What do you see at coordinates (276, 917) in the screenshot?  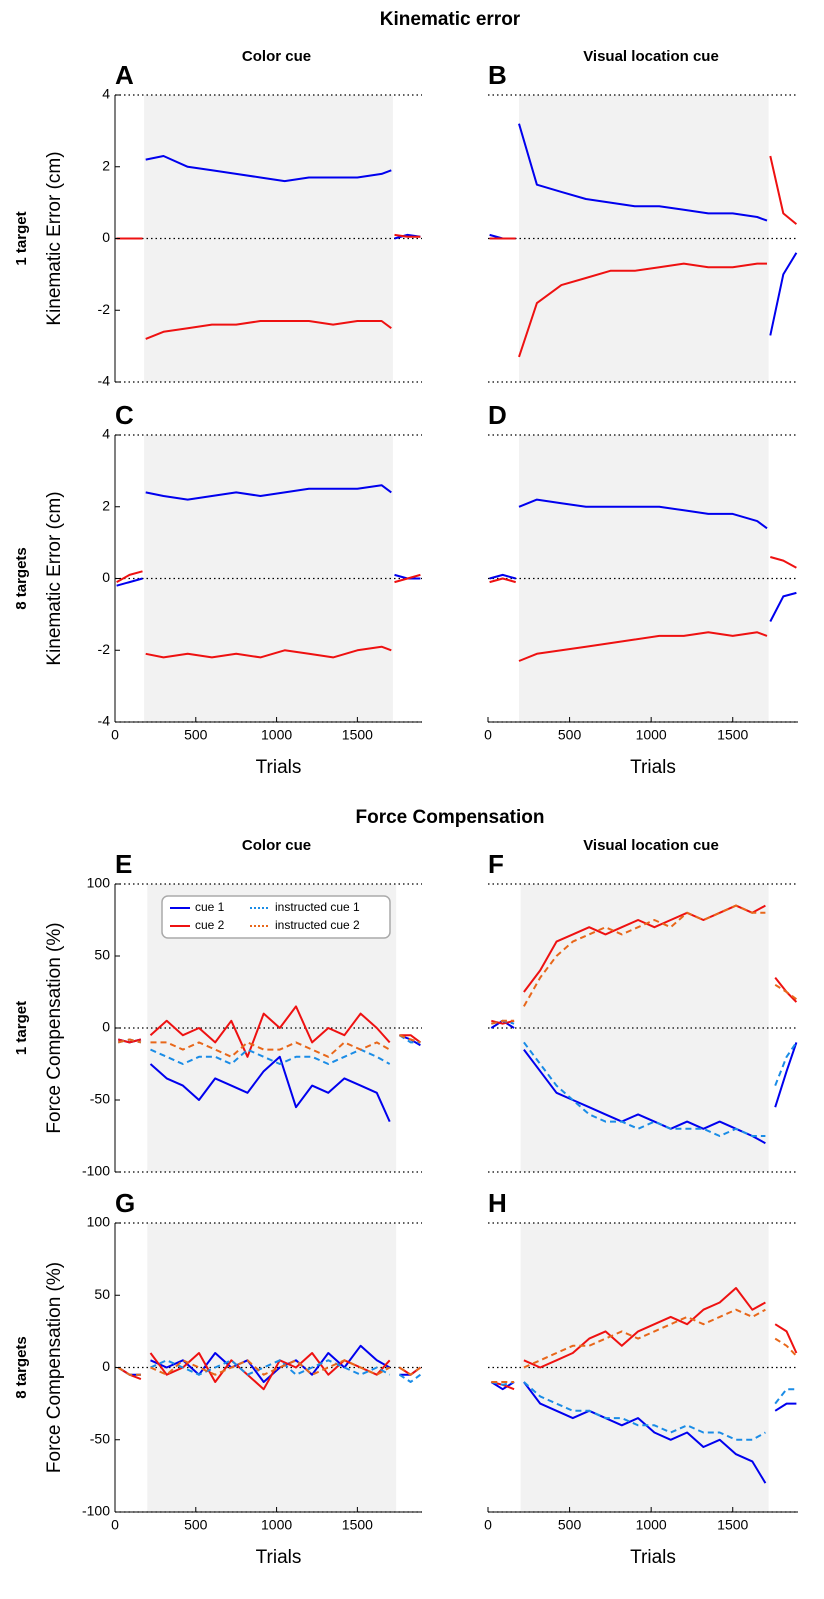 I see `legend-box` at bounding box center [276, 917].